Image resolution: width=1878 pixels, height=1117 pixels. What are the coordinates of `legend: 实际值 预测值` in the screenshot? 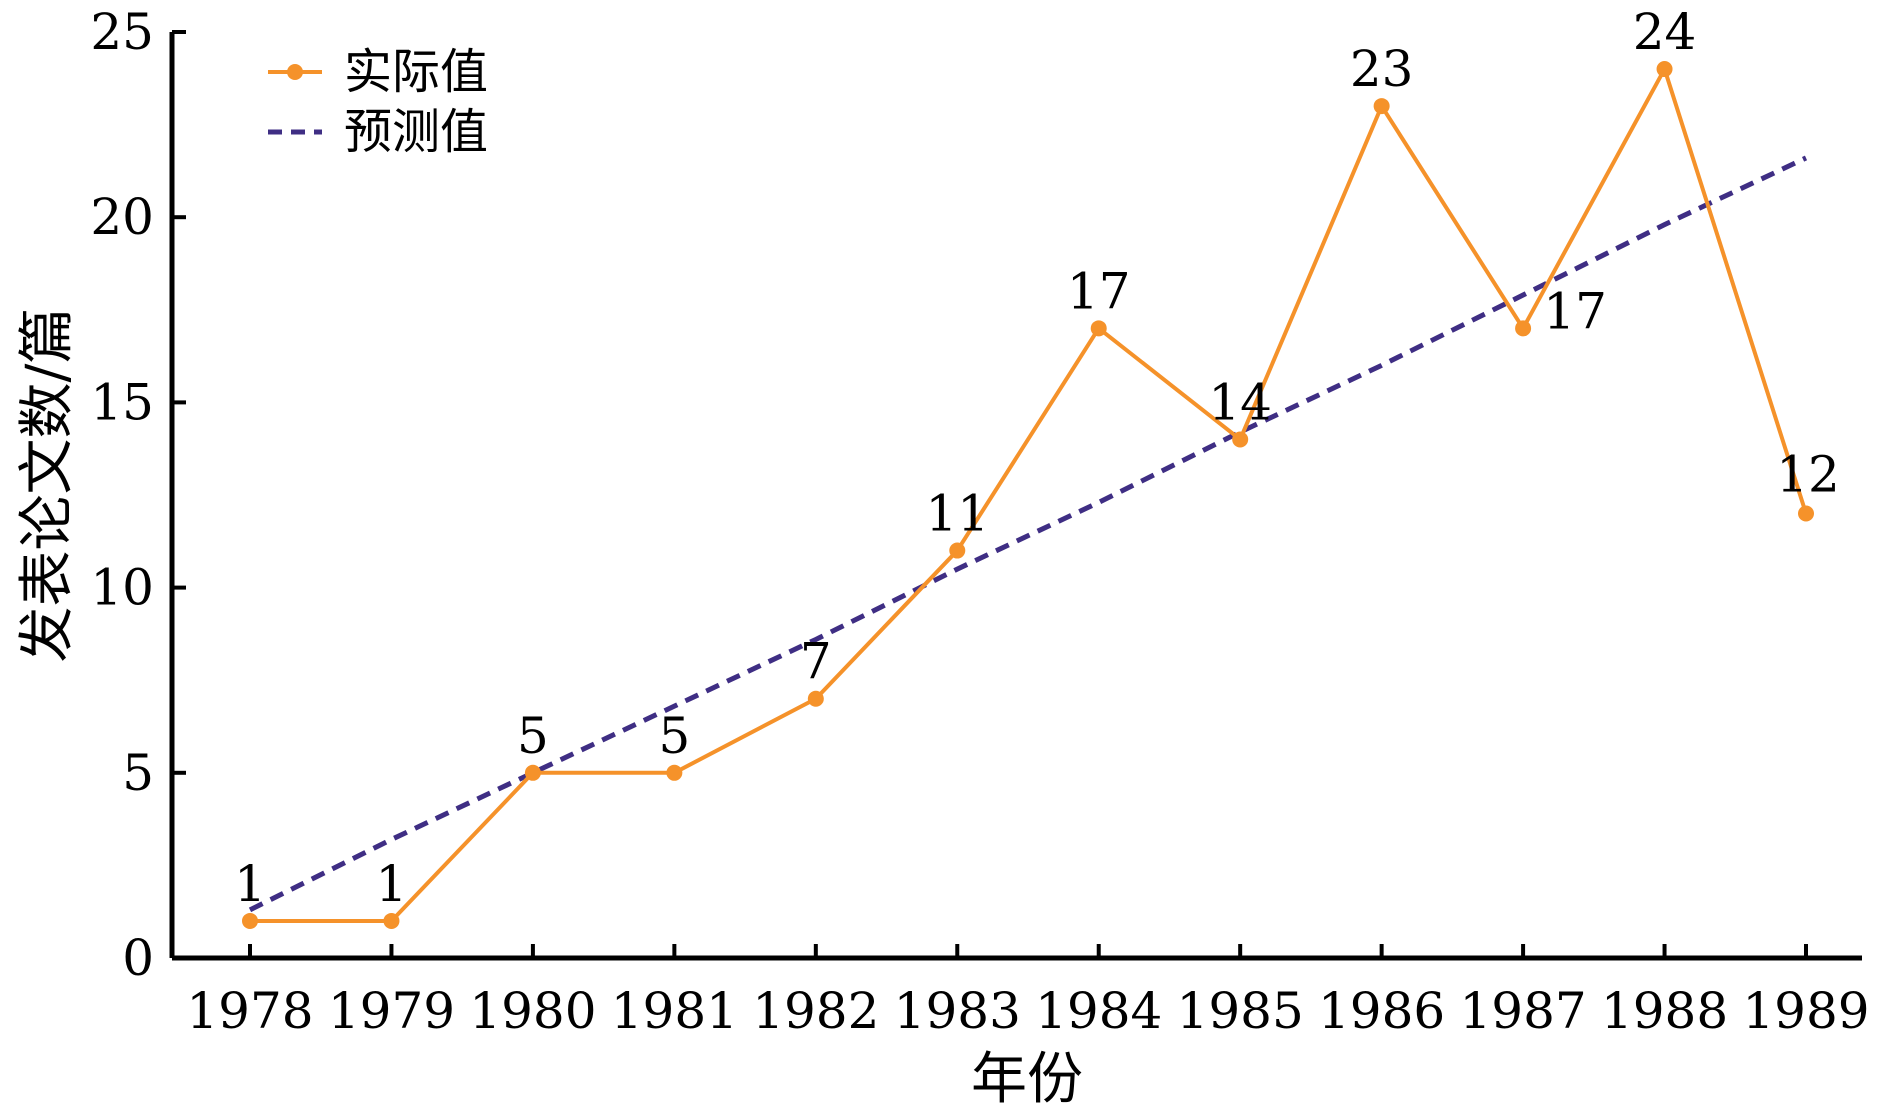 It's located at (378, 102).